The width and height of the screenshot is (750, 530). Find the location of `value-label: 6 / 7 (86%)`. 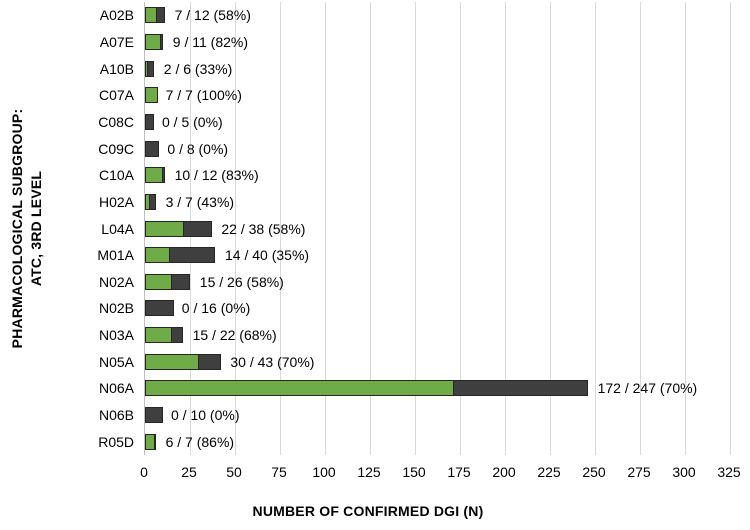

value-label: 6 / 7 (86%) is located at coordinates (200, 441).